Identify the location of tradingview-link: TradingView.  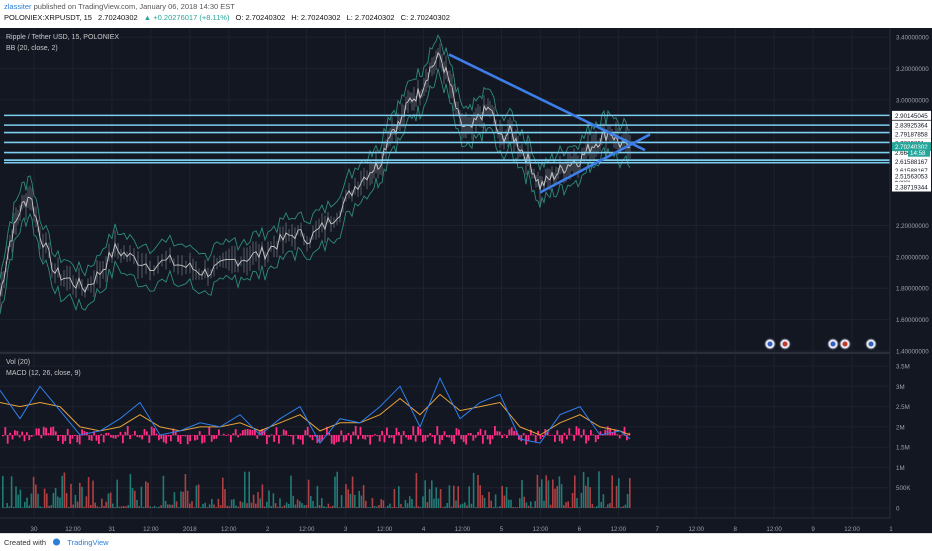
(88, 542).